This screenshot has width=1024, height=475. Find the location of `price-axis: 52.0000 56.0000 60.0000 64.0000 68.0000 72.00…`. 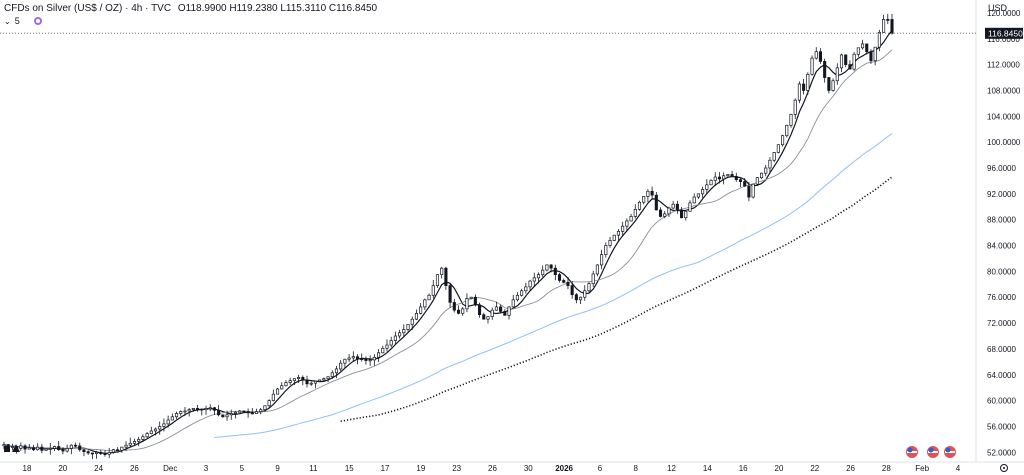

price-axis: 52.0000 56.0000 60.0000 64.0000 68.0000 72.00… is located at coordinates (1004, 233).